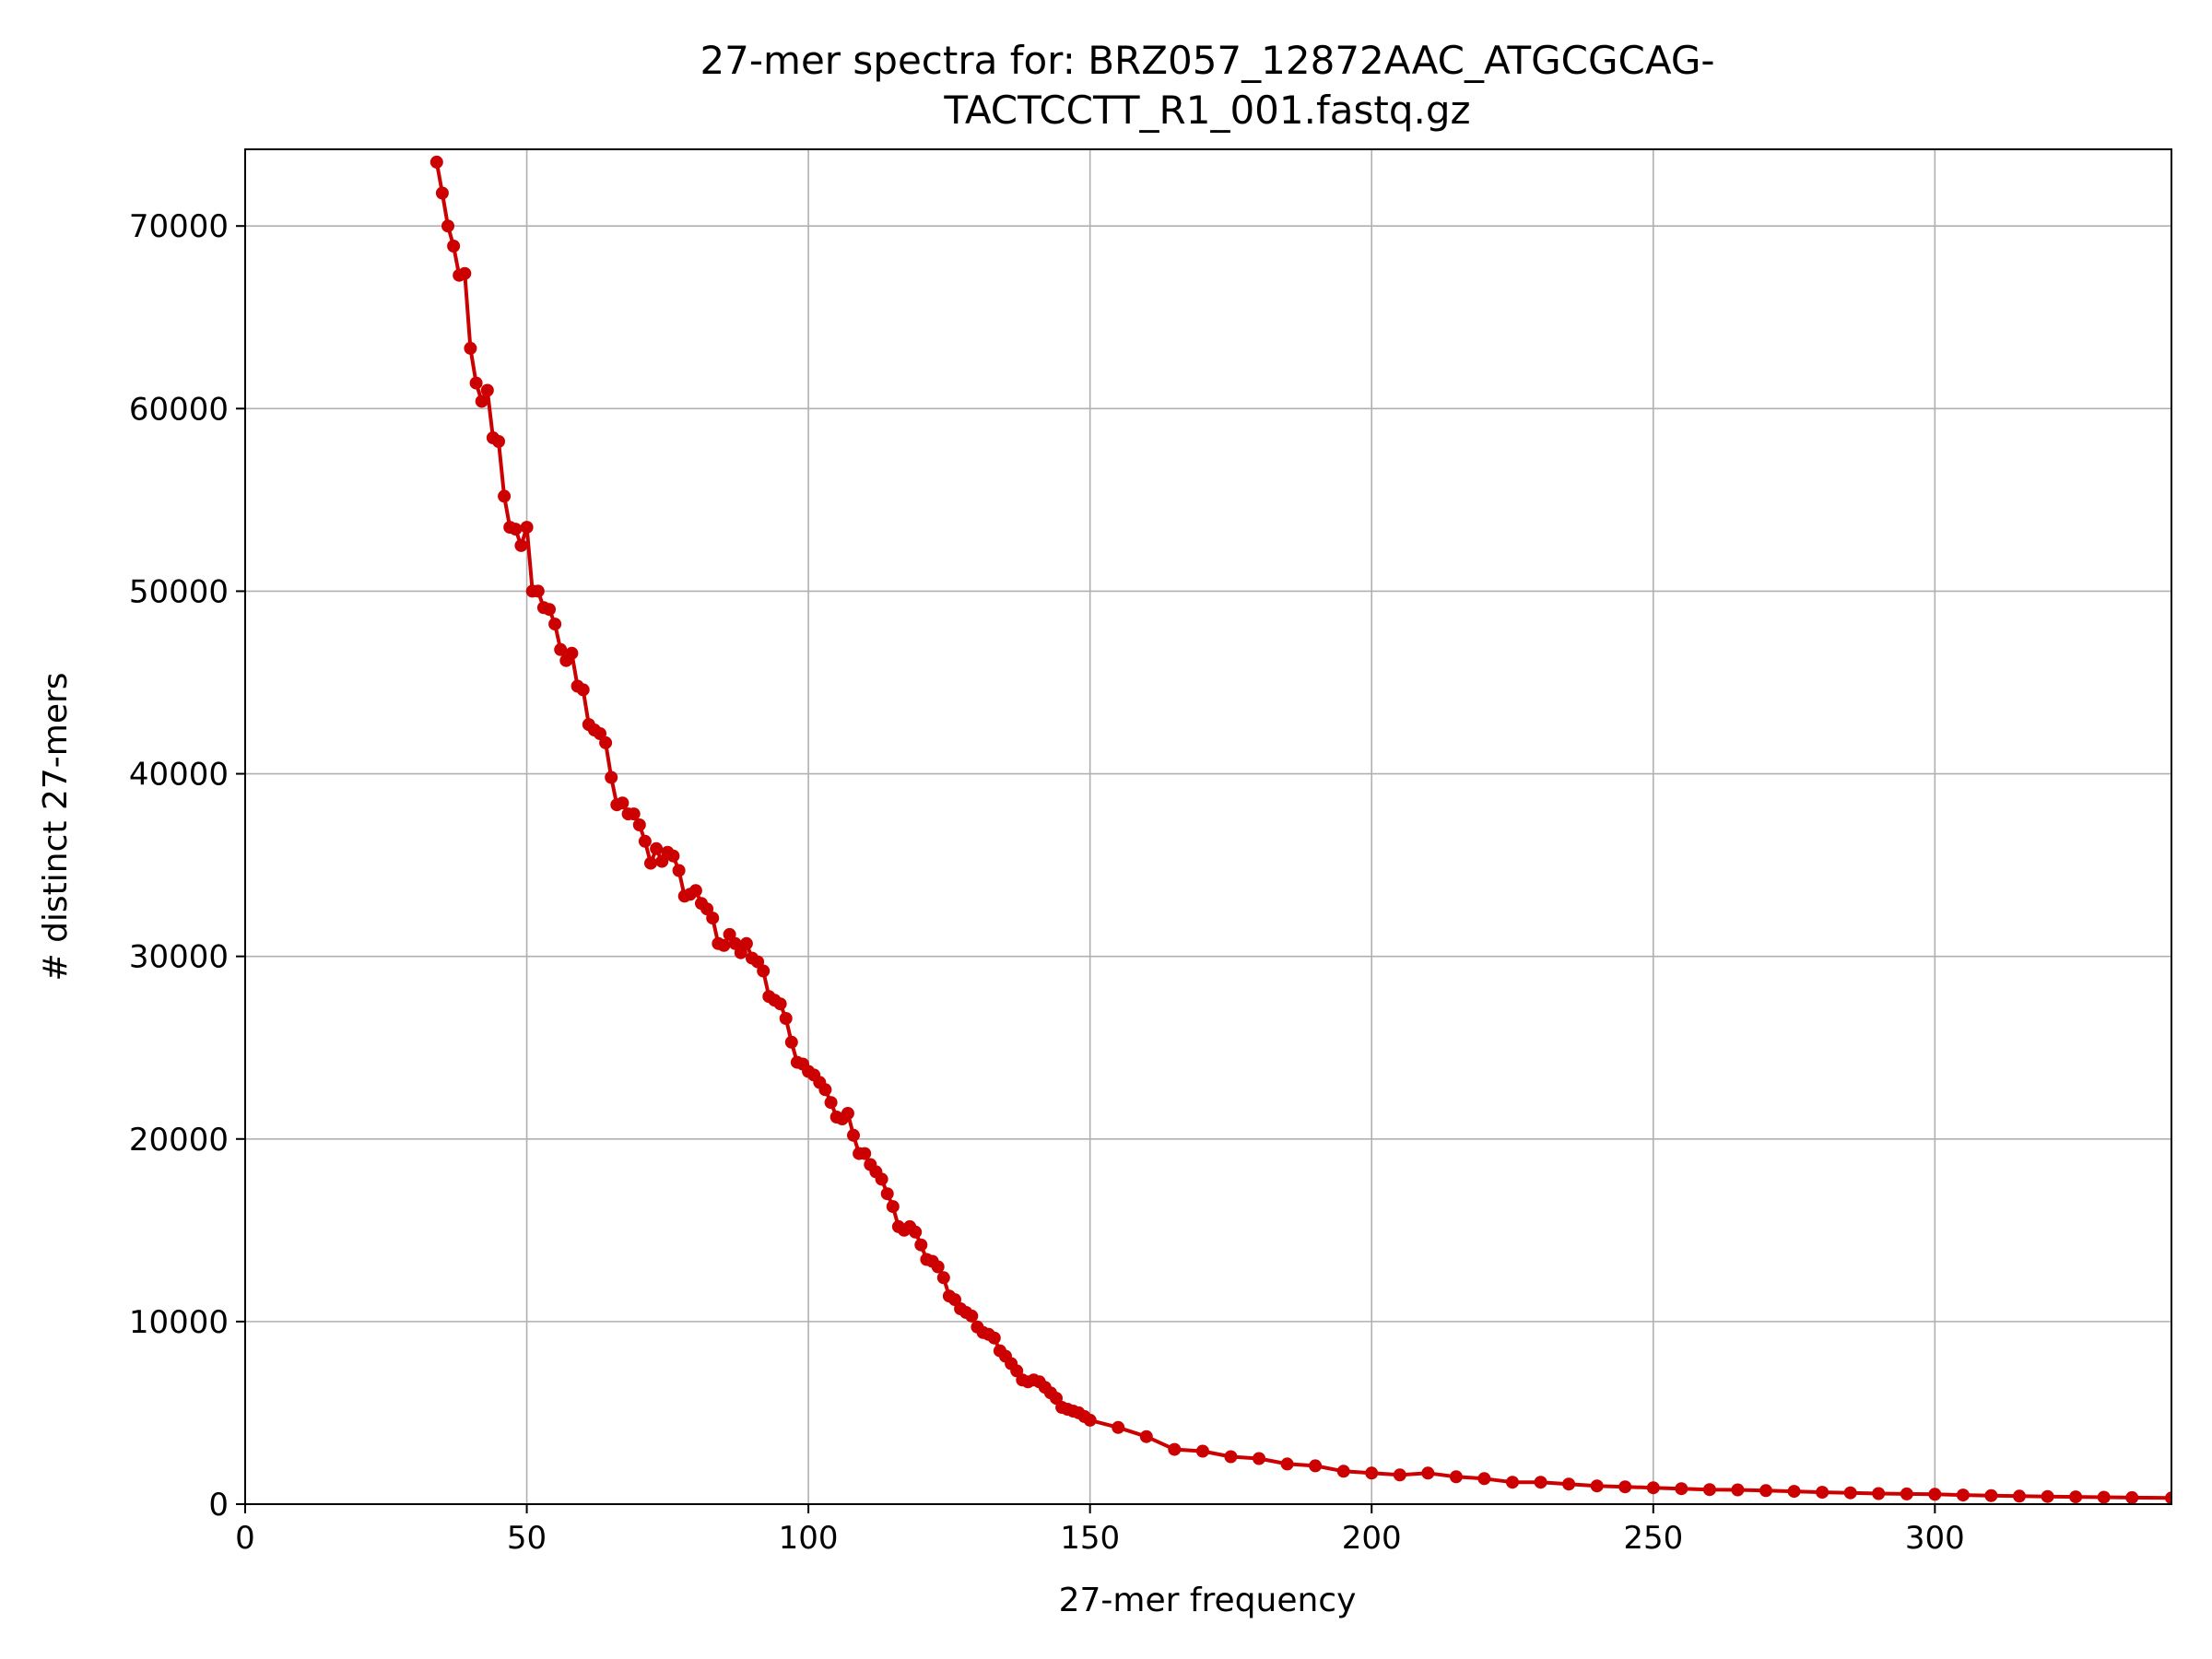 The image size is (2212, 1659). Describe the element at coordinates (218, 1505) in the screenshot. I see `y-tick-label: 0` at that location.